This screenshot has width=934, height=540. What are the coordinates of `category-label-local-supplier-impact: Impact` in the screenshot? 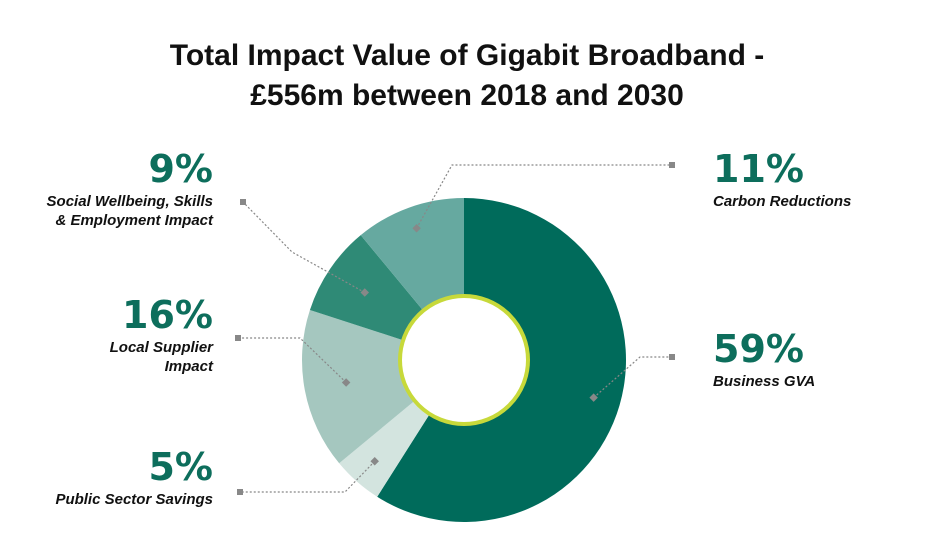 It's located at (189, 366).